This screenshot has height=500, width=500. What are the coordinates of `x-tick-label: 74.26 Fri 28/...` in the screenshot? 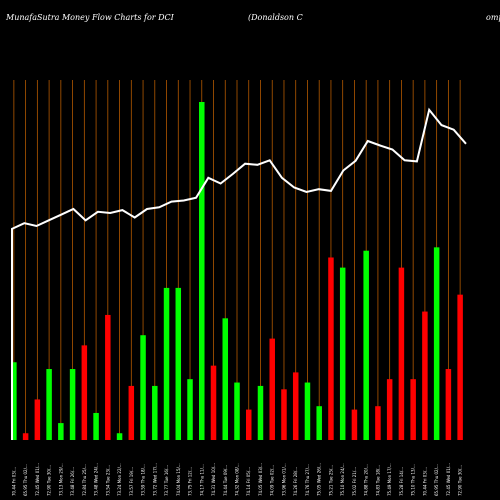 It's located at (295, 481).